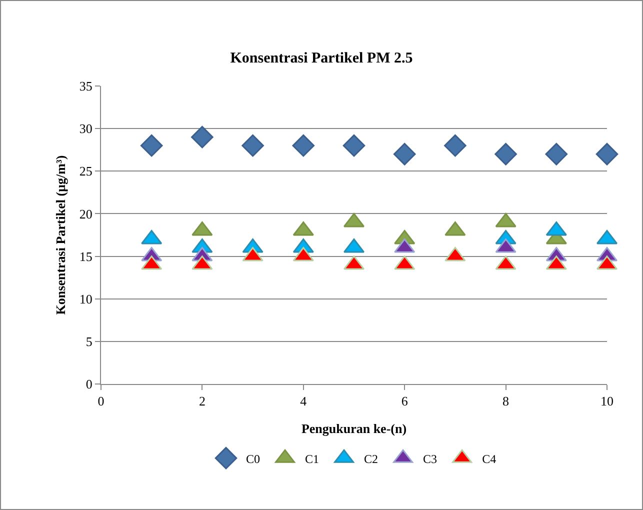 This screenshot has width=643, height=510. Describe the element at coordinates (89, 341) in the screenshot. I see `y-tick-label: 5` at that location.